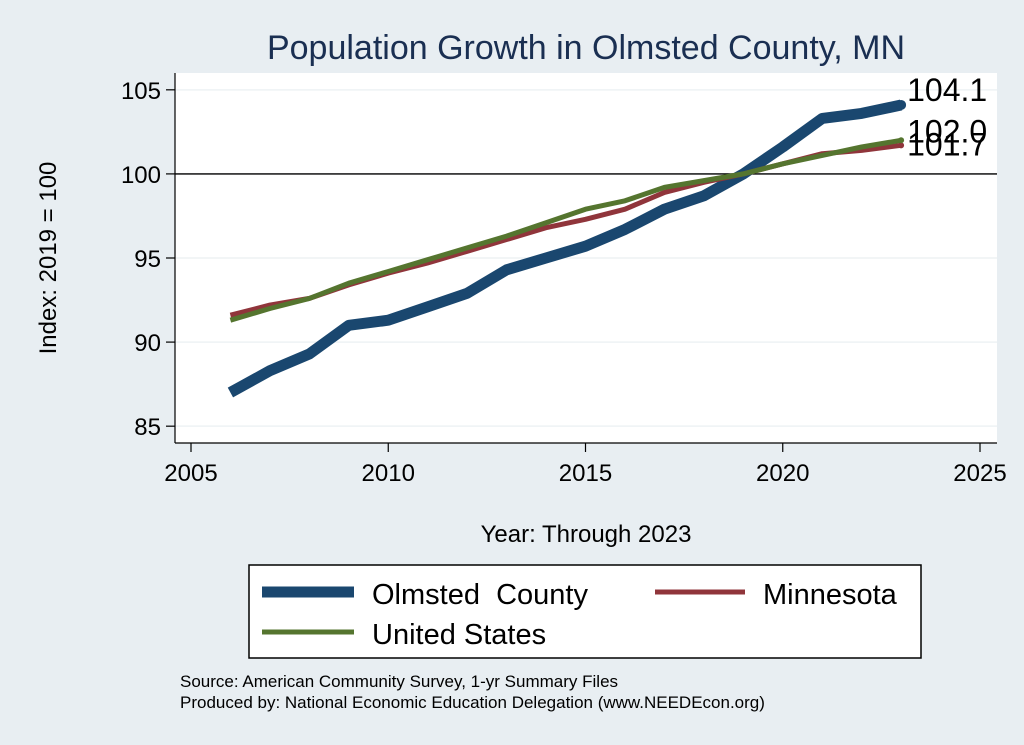 This screenshot has height=745, width=1024. What do you see at coordinates (585, 473) in the screenshot?
I see `x-tick-label: 2015` at bounding box center [585, 473].